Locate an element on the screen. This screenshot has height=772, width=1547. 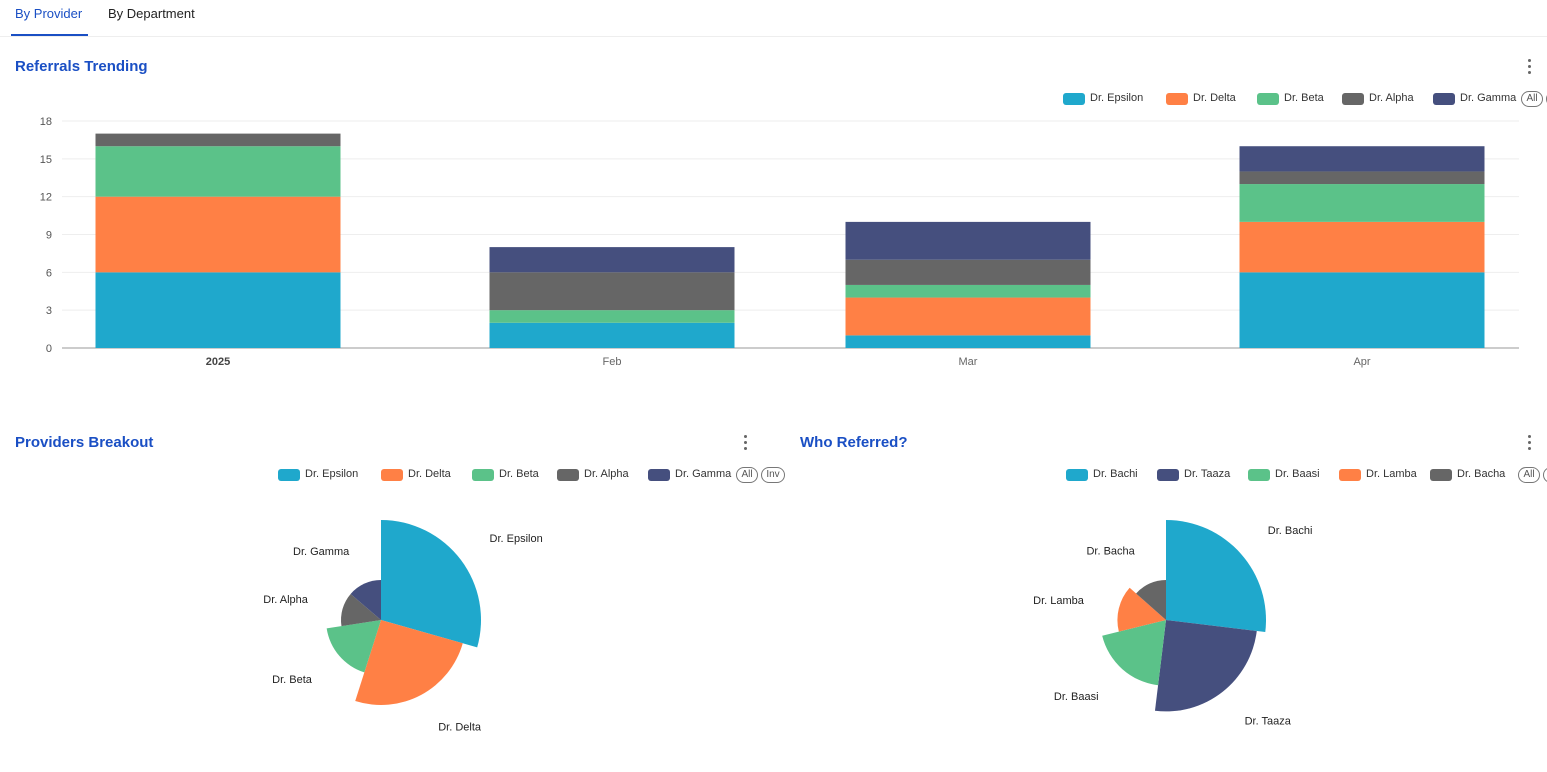
pie-slice-dr-beta is located at coordinates (353, 646).